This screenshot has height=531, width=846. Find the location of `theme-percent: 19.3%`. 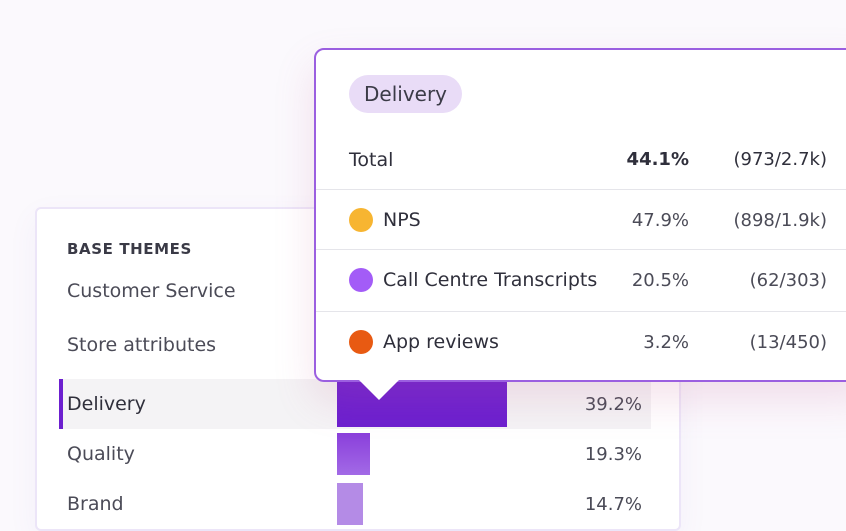

theme-percent: 19.3% is located at coordinates (613, 454).